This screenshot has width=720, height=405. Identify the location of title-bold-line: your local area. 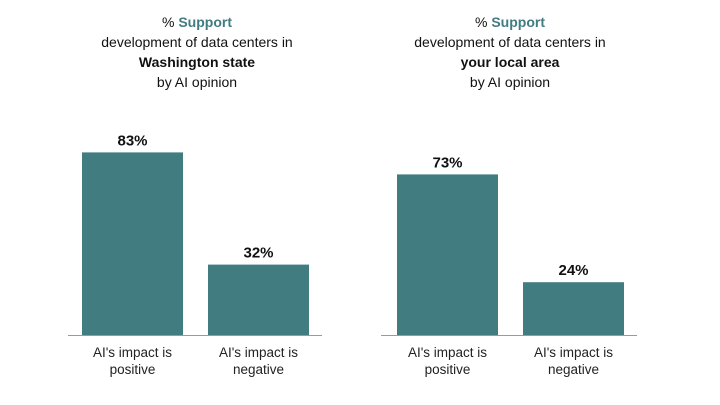
(510, 62).